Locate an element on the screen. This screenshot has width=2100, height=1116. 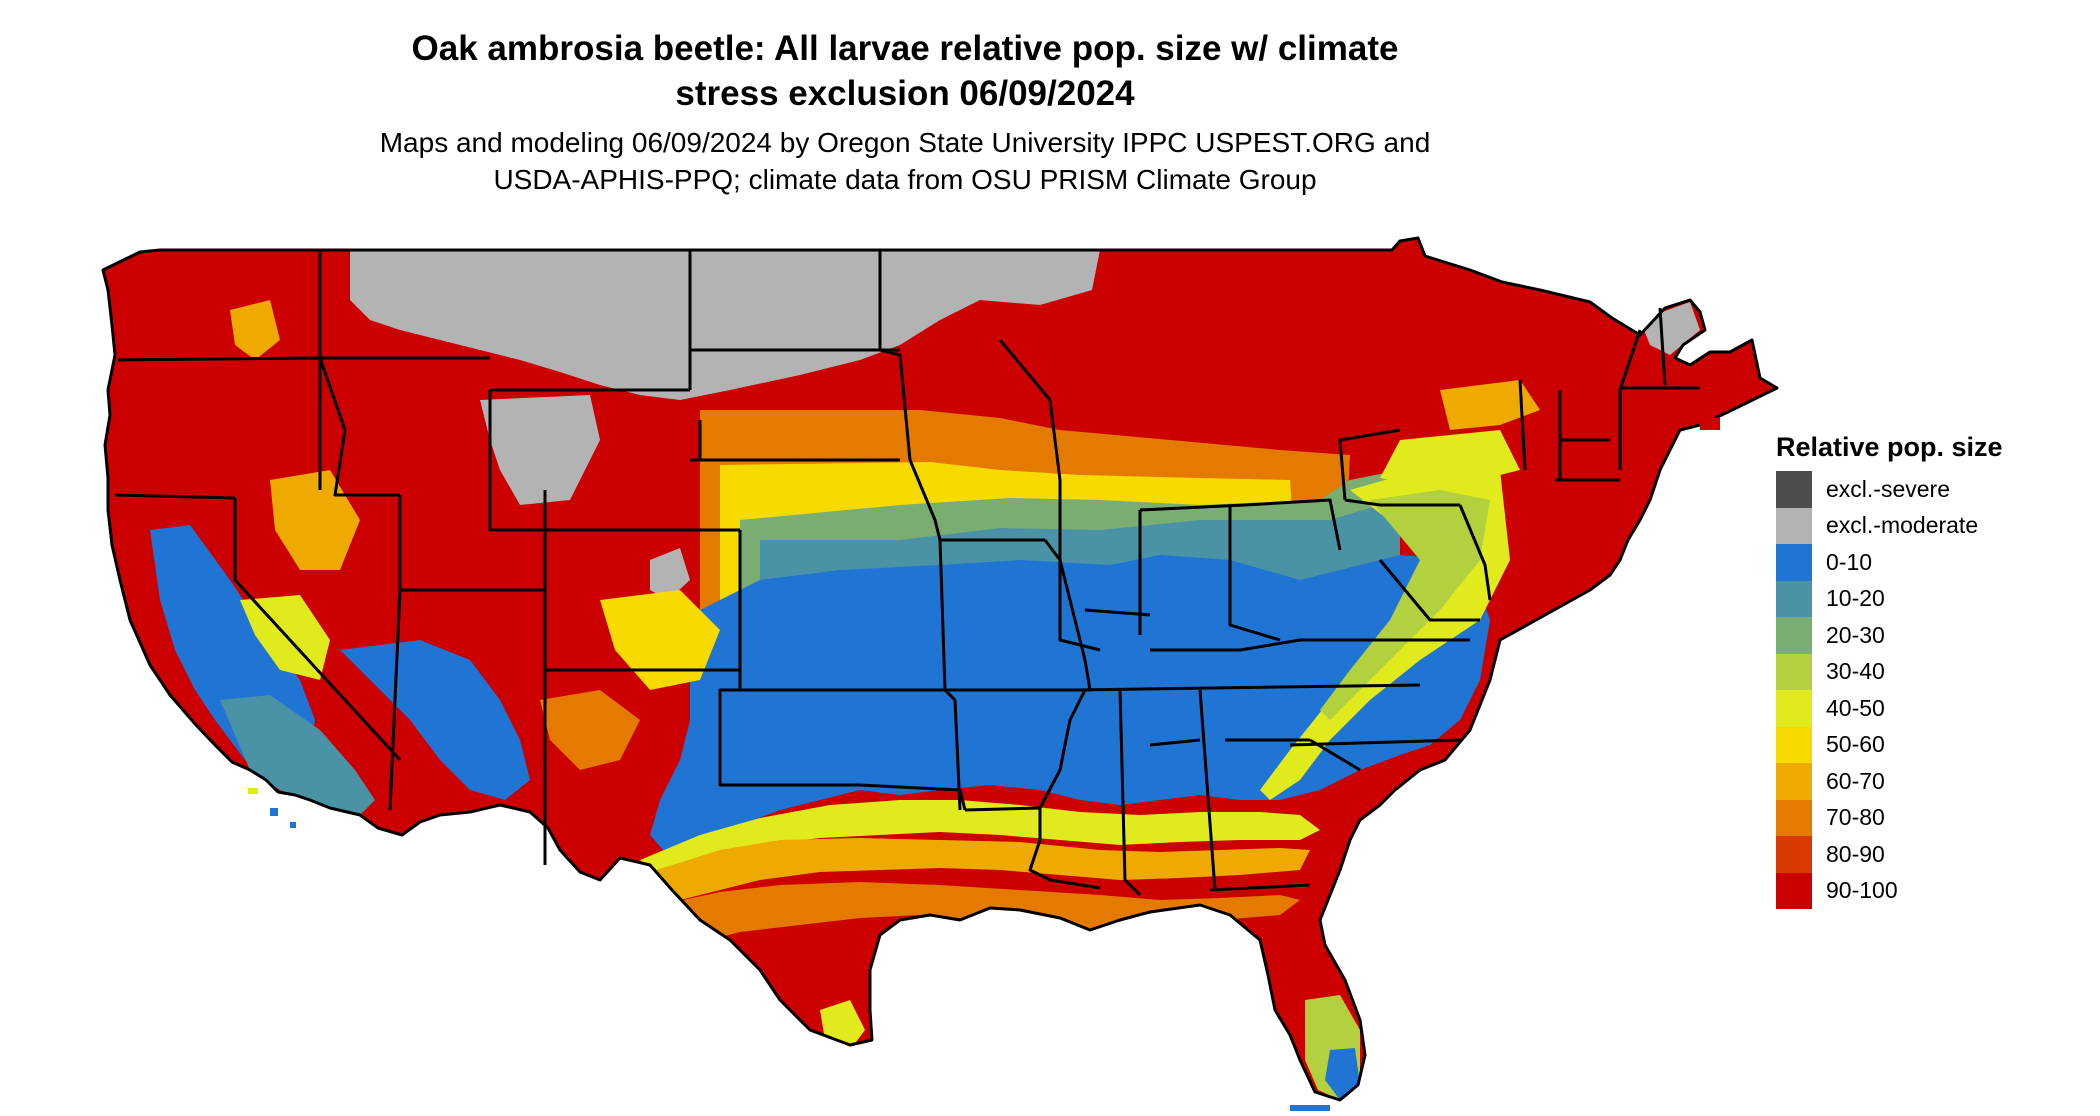
legend-label: 30-40 is located at coordinates (1855, 671).